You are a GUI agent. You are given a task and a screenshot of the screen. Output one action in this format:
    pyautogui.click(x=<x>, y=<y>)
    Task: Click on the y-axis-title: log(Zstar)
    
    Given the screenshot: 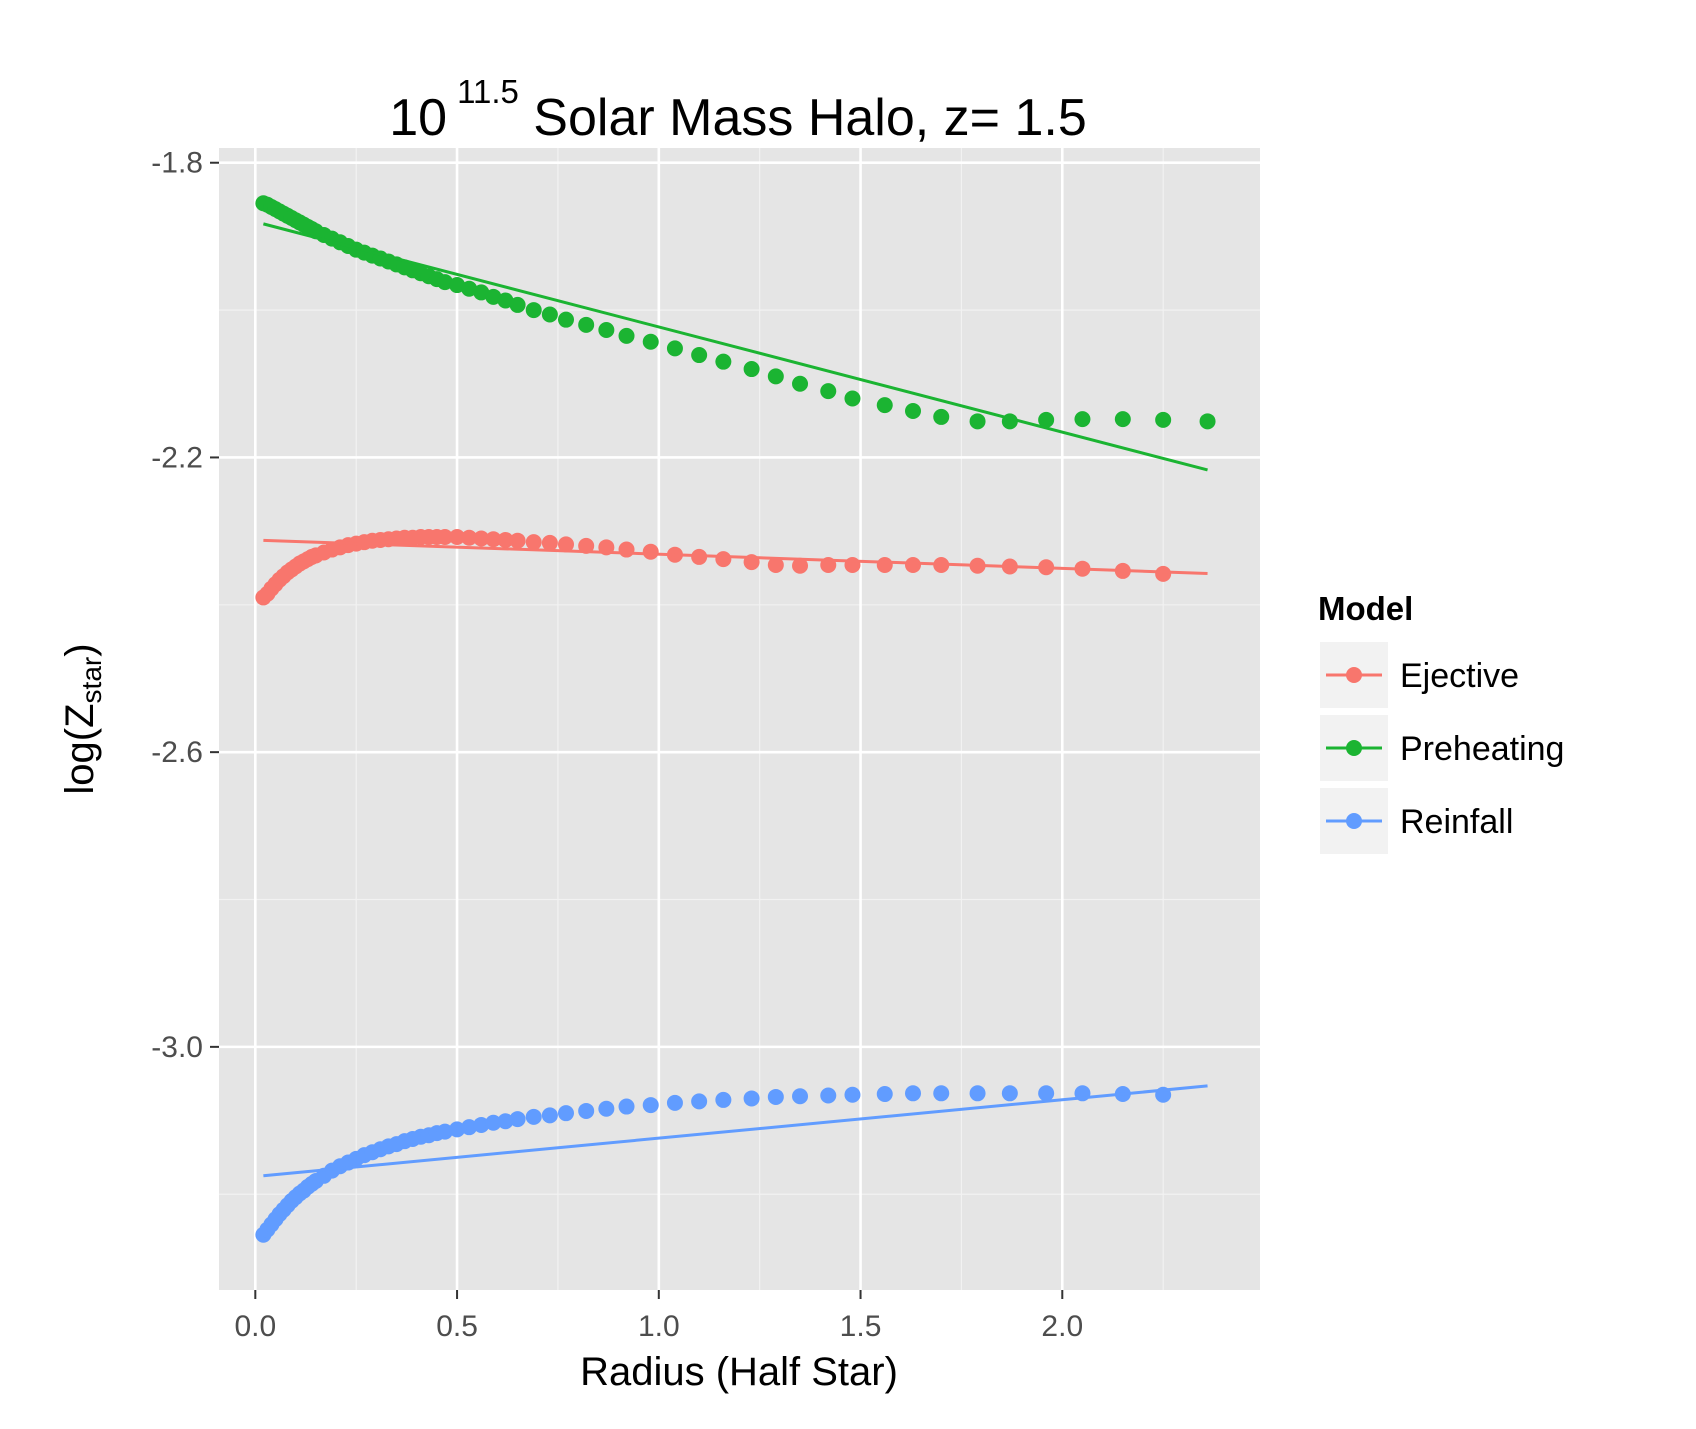 What is the action you would take?
    pyautogui.click(x=82, y=718)
    